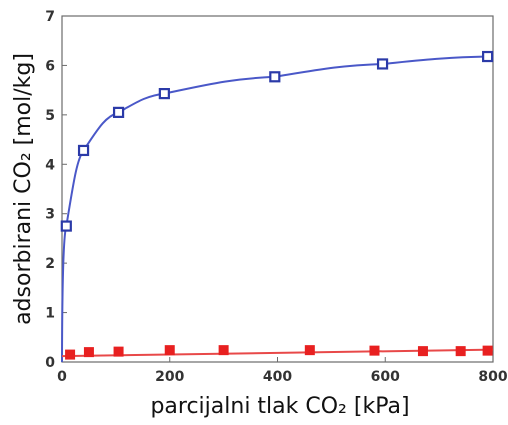  I want to click on x-tick-label: 600, so click(385, 377).